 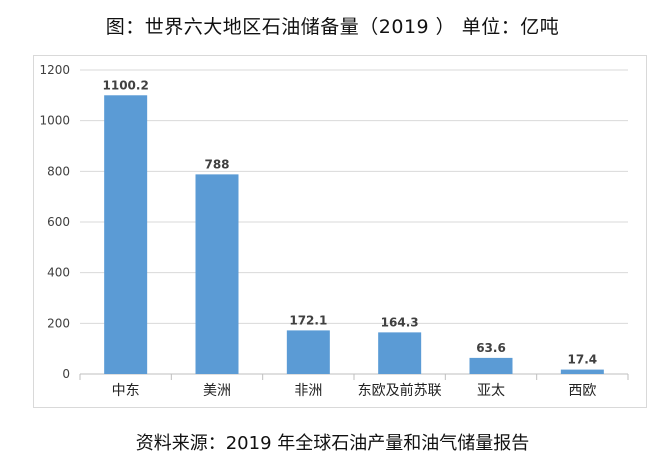 I want to click on chart-title: 图：世界六大地区石油储备量（2019 ） 单位：亿吨, so click(x=332, y=27).